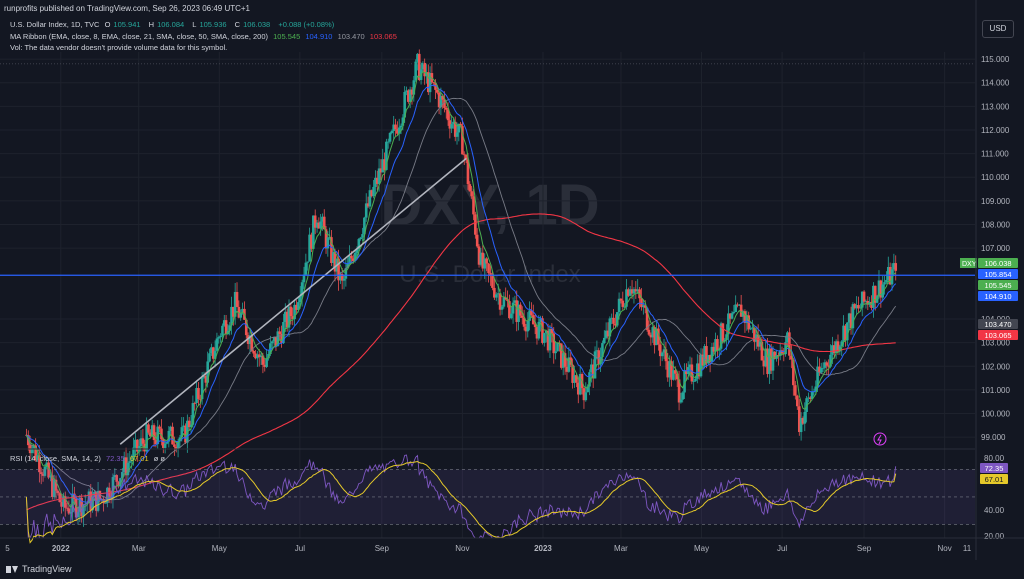 The width and height of the screenshot is (1024, 579). Describe the element at coordinates (880, 439) in the screenshot. I see `event-icon` at that location.